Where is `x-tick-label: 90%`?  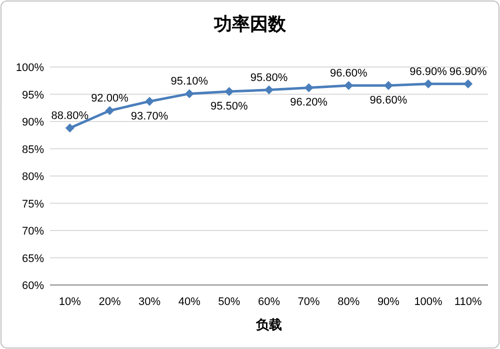
x-tick-label: 90% is located at coordinates (388, 302).